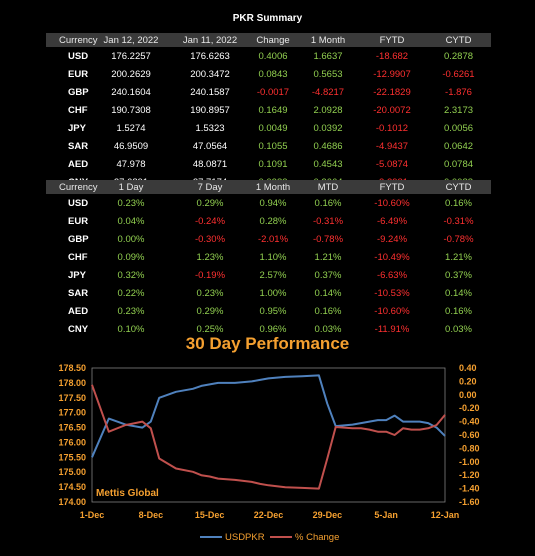 The height and width of the screenshot is (556, 535). Describe the element at coordinates (210, 257) in the screenshot. I see `table-cell: 1.23%` at that location.